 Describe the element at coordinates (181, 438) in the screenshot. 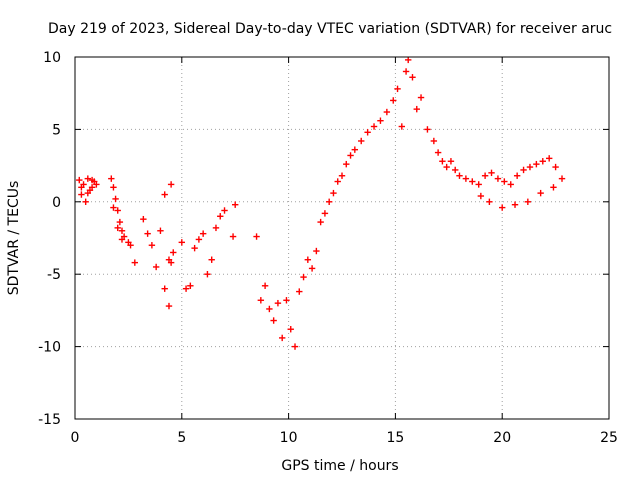

I see `x-tick-label: 5` at that location.